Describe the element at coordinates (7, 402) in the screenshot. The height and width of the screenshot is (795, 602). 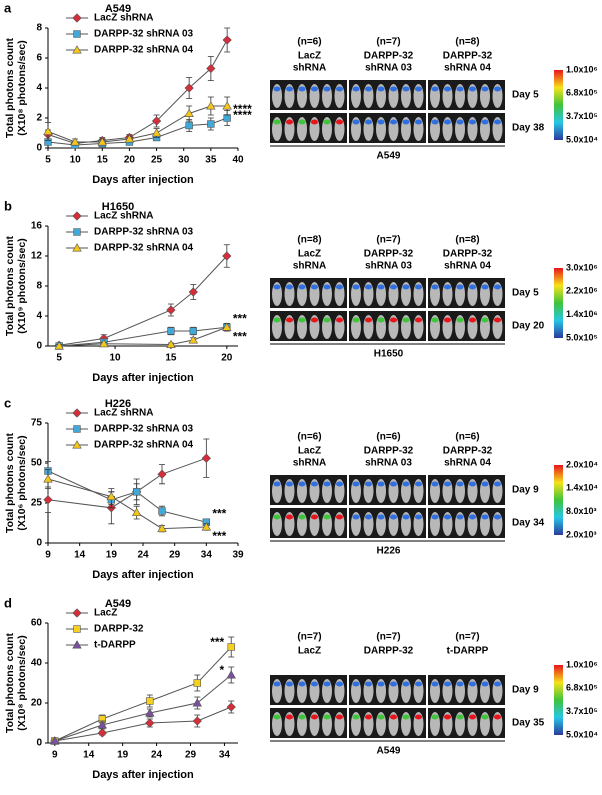
I see `panel-label: c` at that location.